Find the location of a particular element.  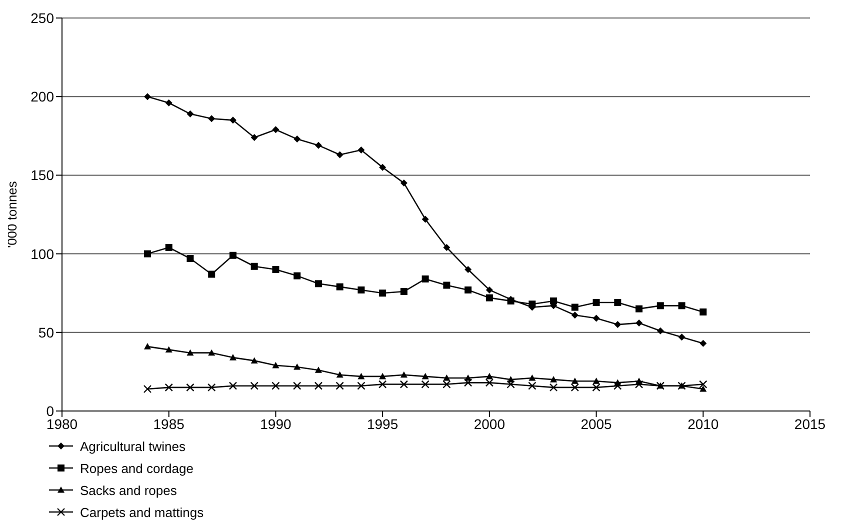

x-tick-label: 2015 is located at coordinates (810, 424).